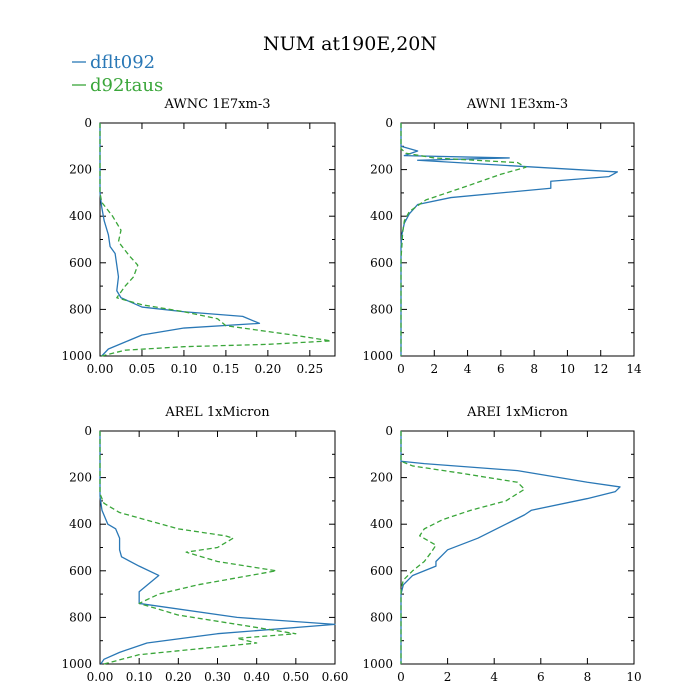 Image resolution: width=700 pixels, height=700 pixels. I want to click on x-tick-label: 0.40, so click(256, 677).